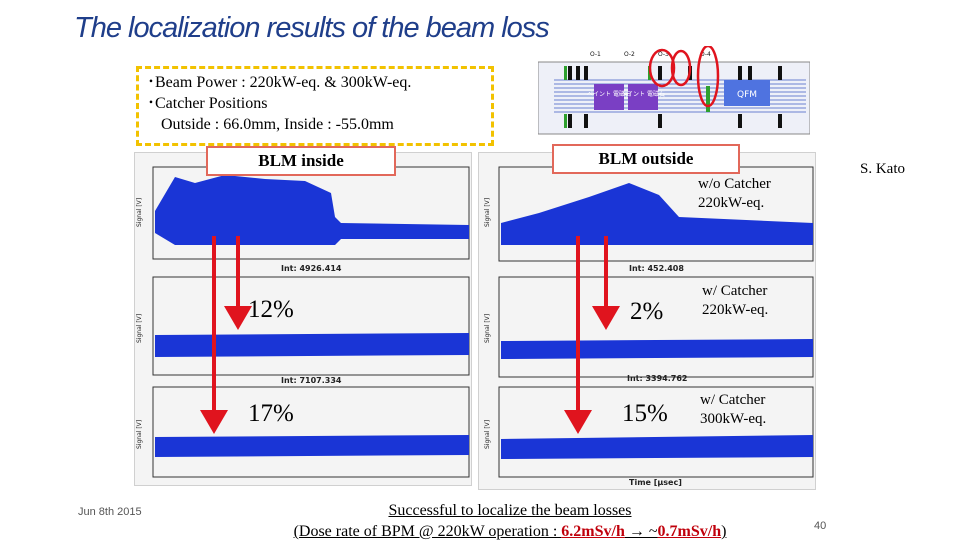  What do you see at coordinates (279, 82) in the screenshot?
I see `beam-power-text: ･Beam Power : 220kW-eq. & 300kW-eq.` at bounding box center [279, 82].